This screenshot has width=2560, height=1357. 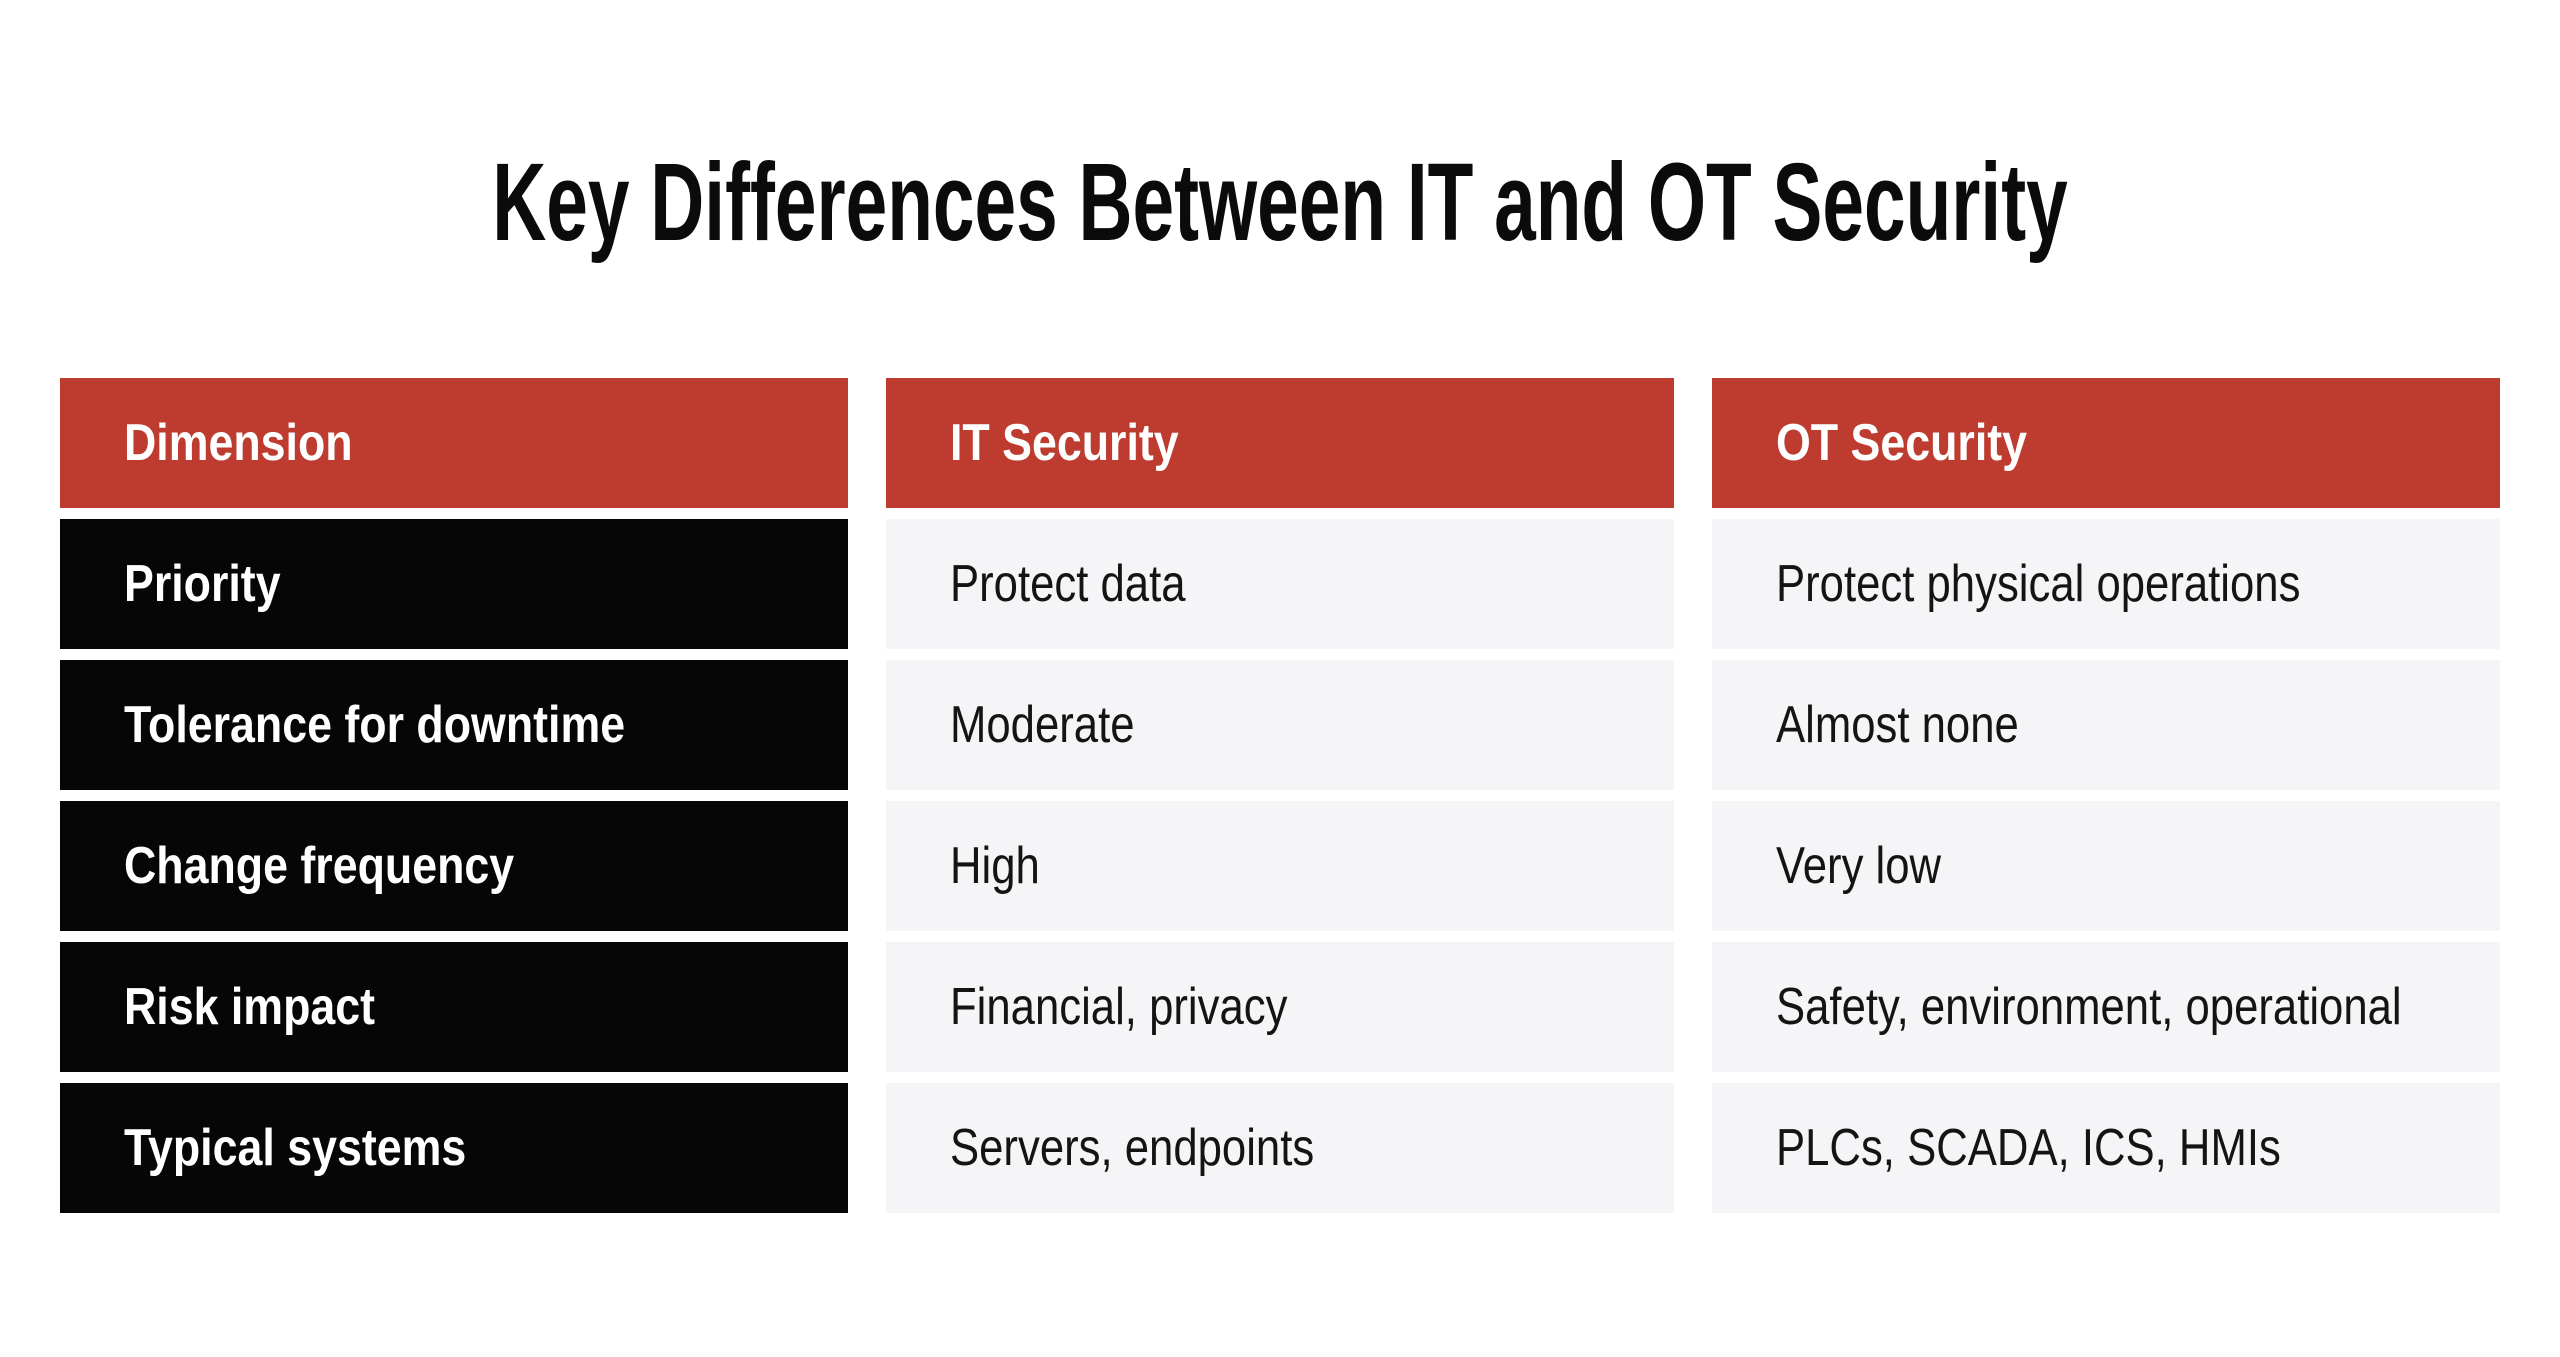 I want to click on row-label-priority: Priority, so click(x=454, y=584).